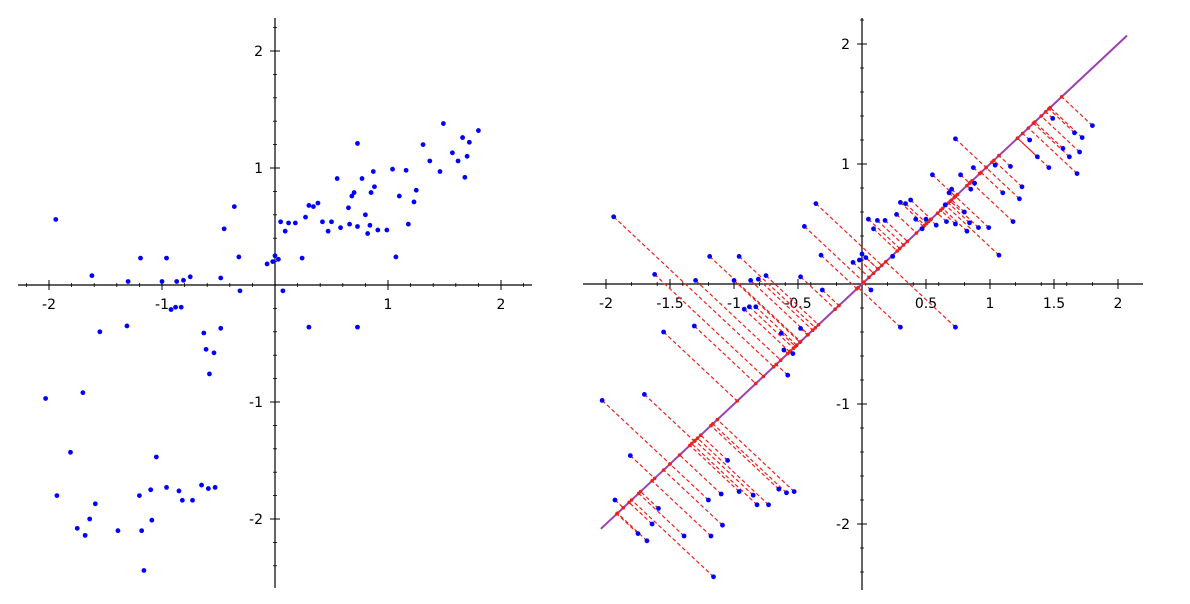 The image size is (1190, 604). I want to click on y-tick-label: -1, so click(843, 405).